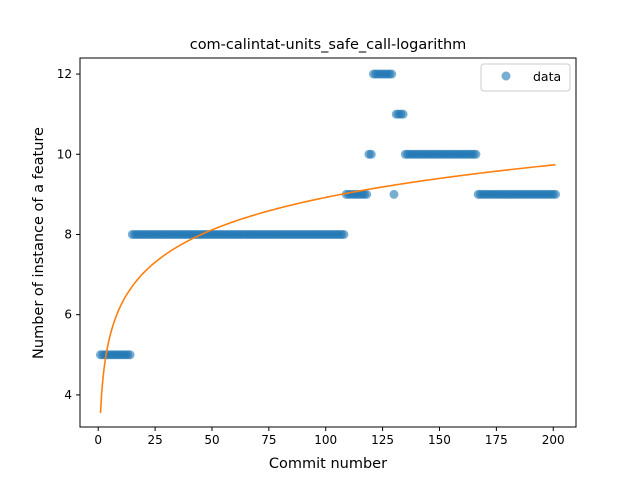 This screenshot has width=640, height=484. I want to click on x-tick-label: 125, so click(382, 440).